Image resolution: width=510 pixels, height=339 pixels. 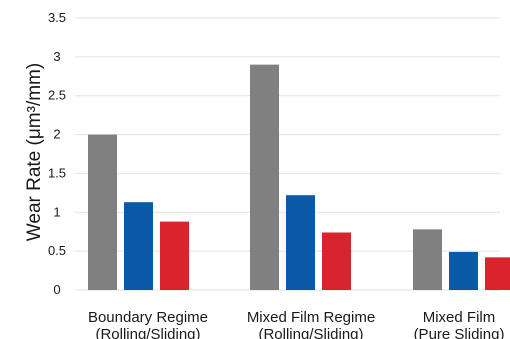 I want to click on category-label-line1: Mixed Film, so click(x=459, y=317).